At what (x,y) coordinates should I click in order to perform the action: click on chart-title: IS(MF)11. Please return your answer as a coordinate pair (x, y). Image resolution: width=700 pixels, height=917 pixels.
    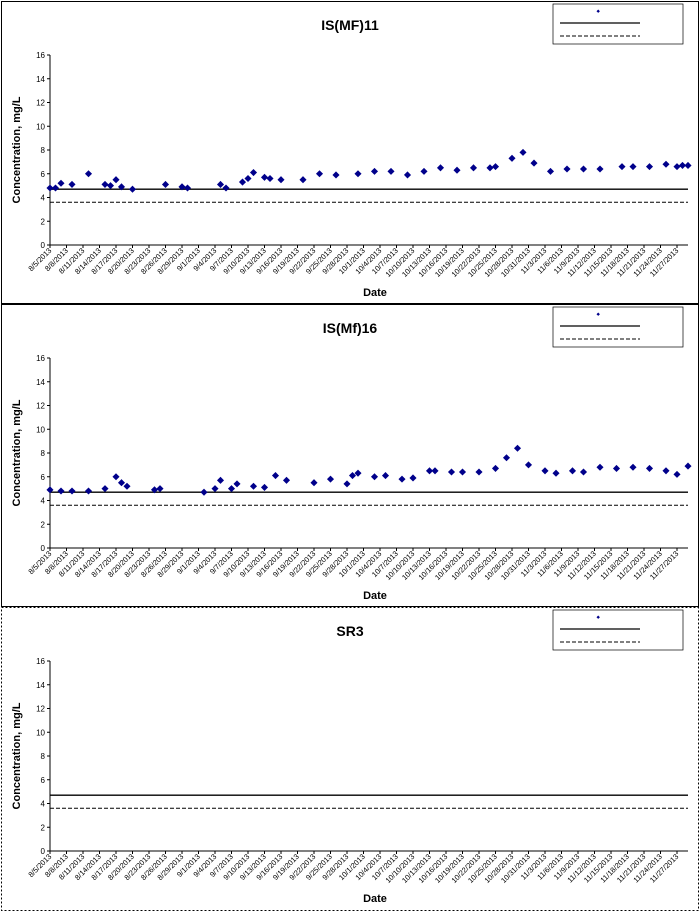
    Looking at the image, I should click on (350, 25).